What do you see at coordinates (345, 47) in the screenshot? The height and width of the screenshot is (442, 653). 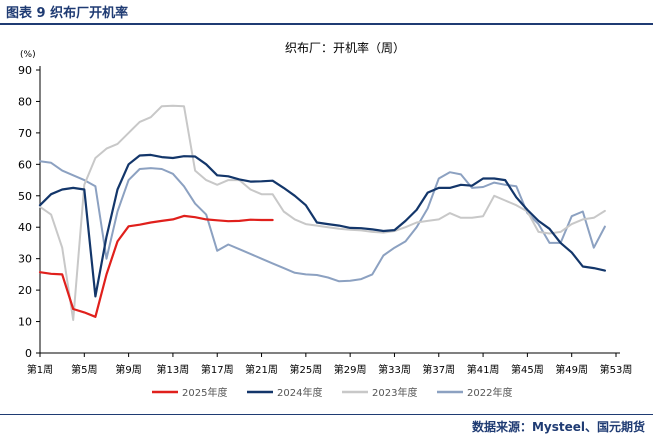 I see `chart-title: 织布厂：开机率（周）` at bounding box center [345, 47].